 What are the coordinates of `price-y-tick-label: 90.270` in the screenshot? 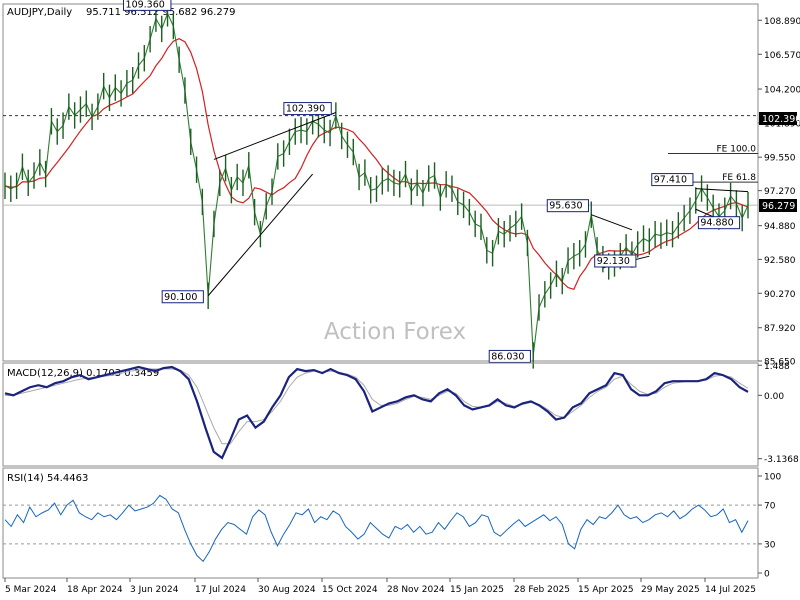 It's located at (780, 295).